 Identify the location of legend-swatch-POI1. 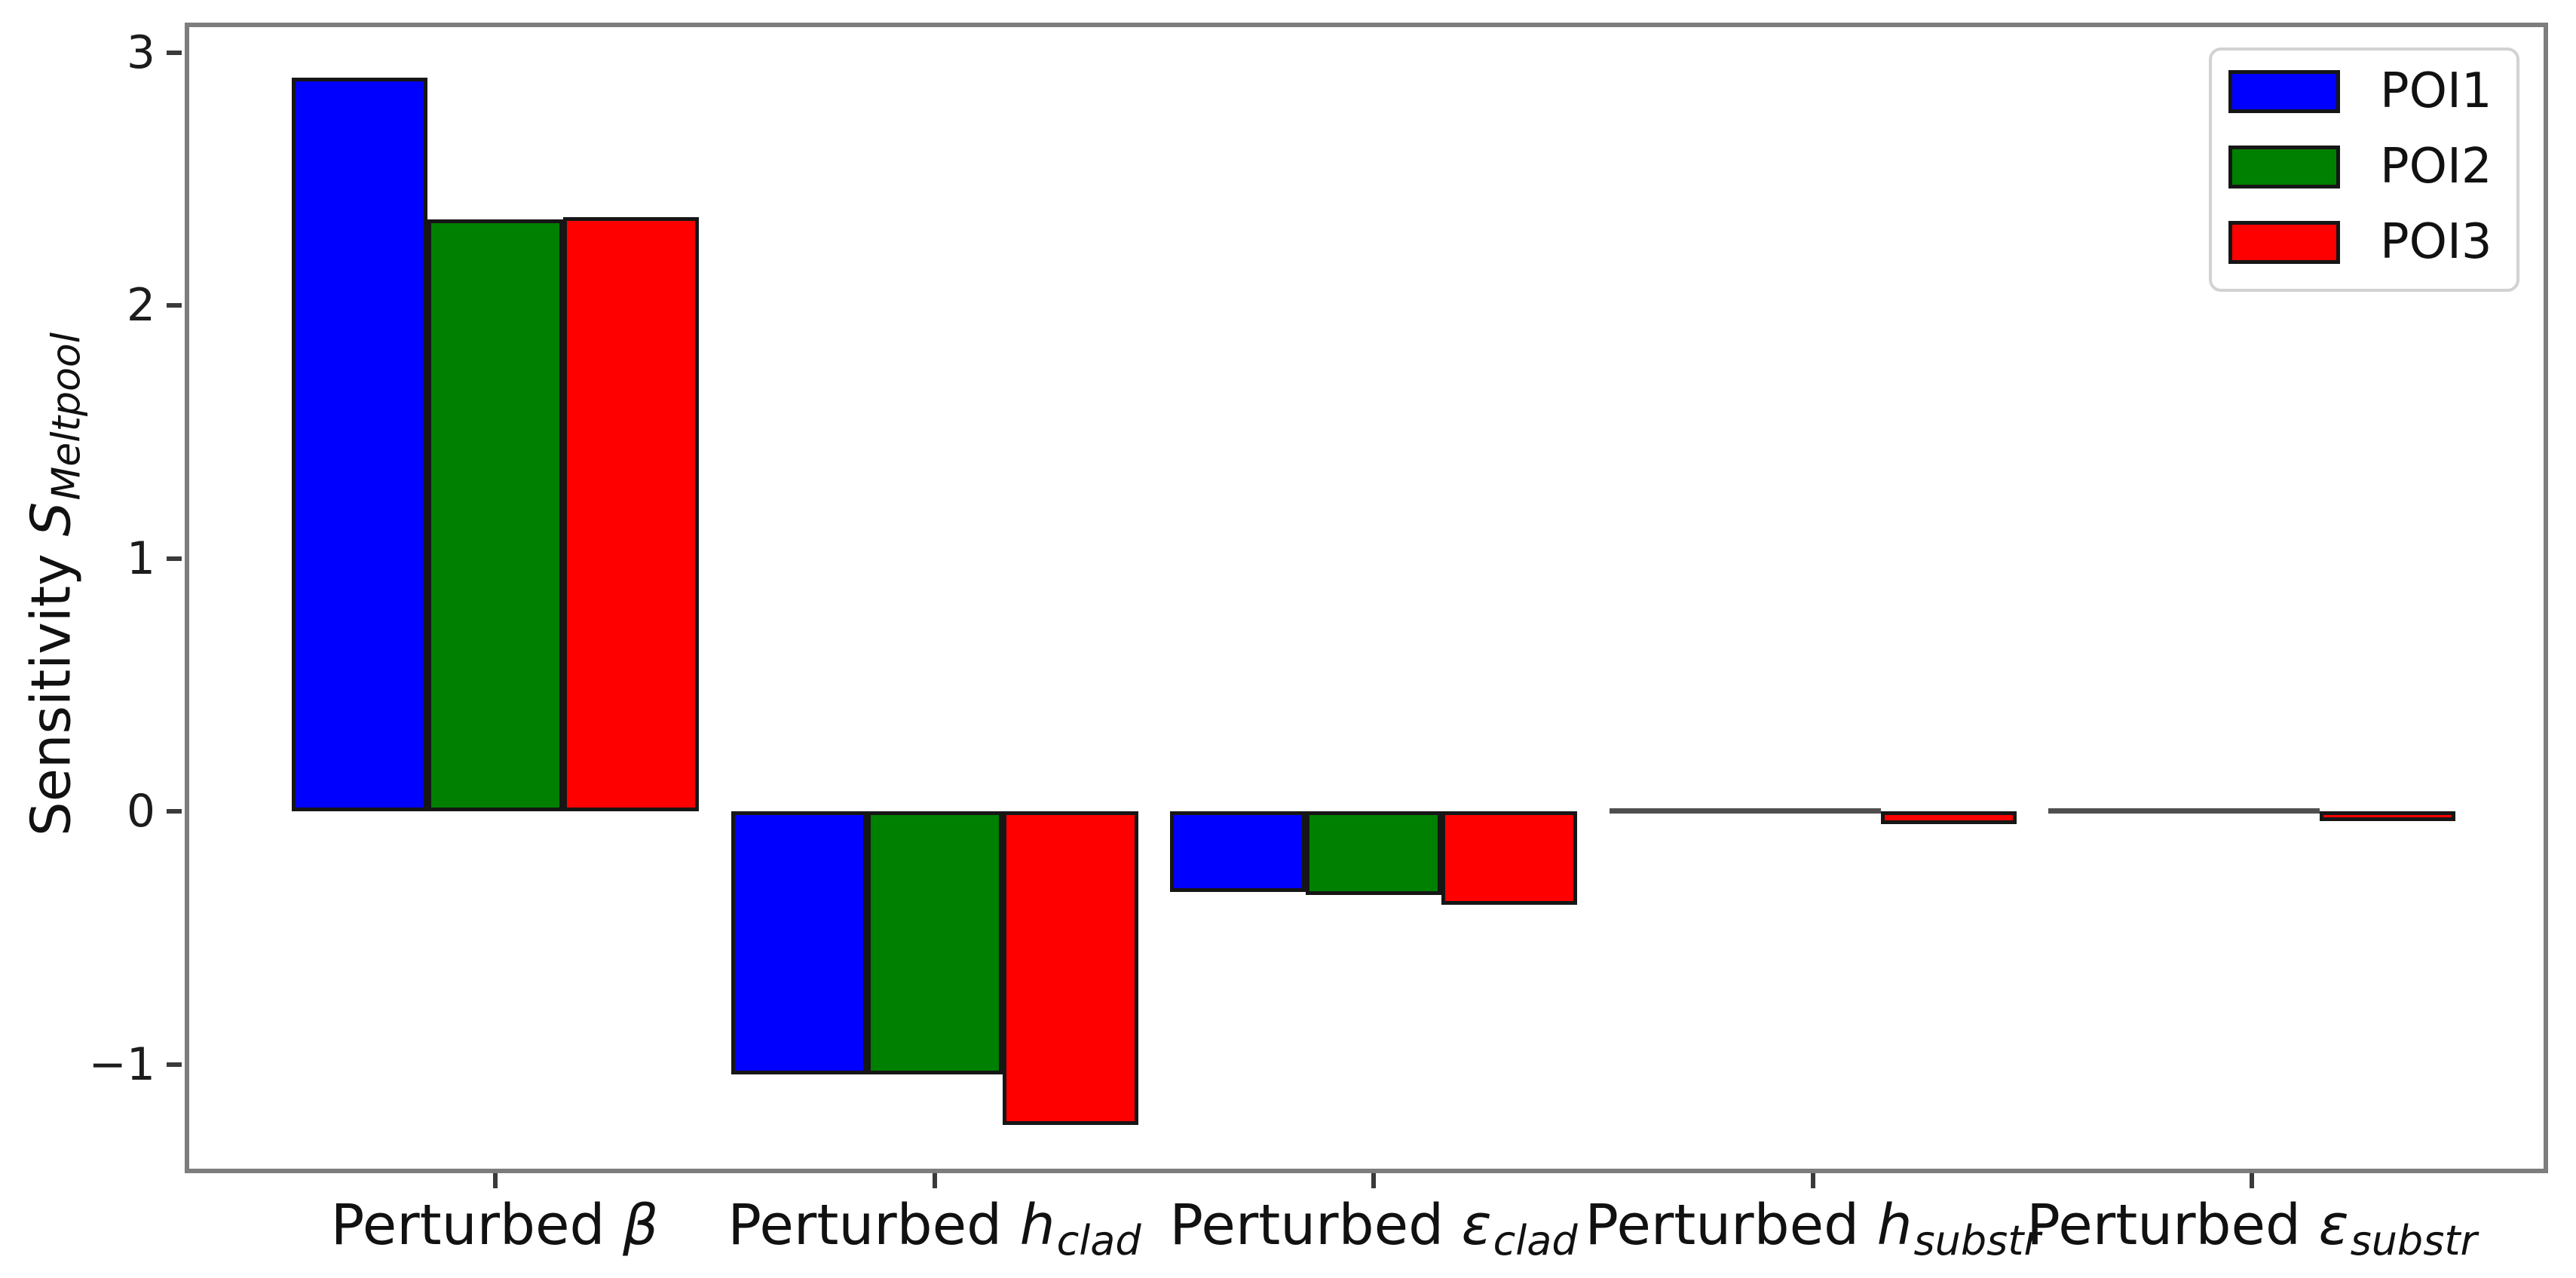
(2284, 91).